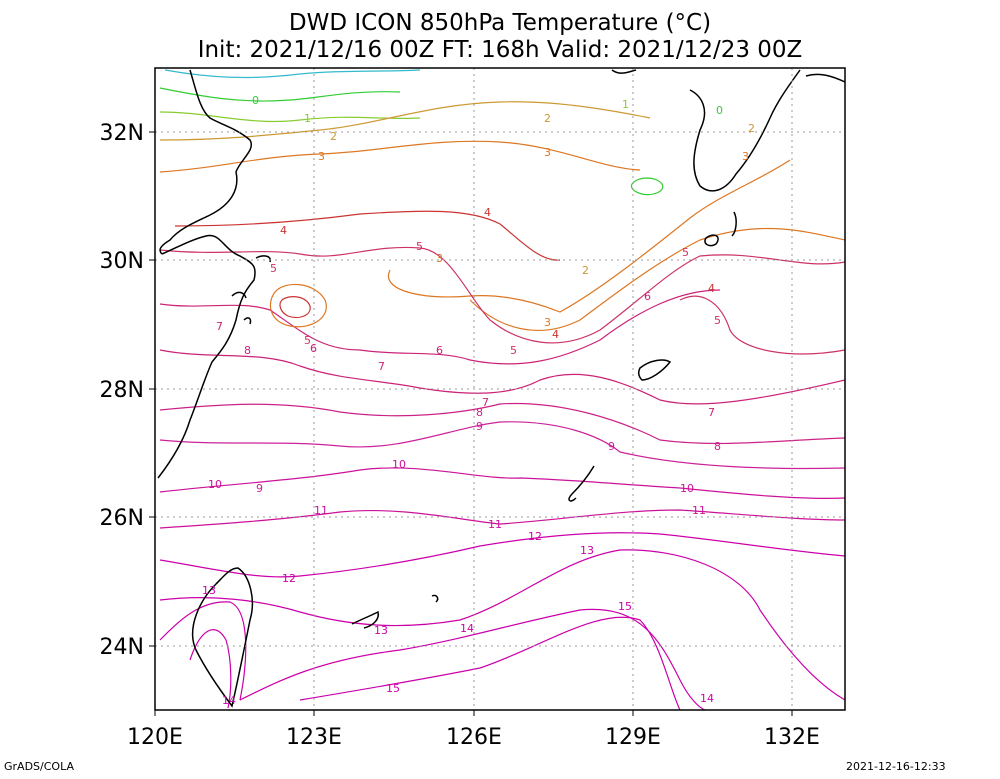  I want to click on contour-label-8: 8, so click(247, 350).